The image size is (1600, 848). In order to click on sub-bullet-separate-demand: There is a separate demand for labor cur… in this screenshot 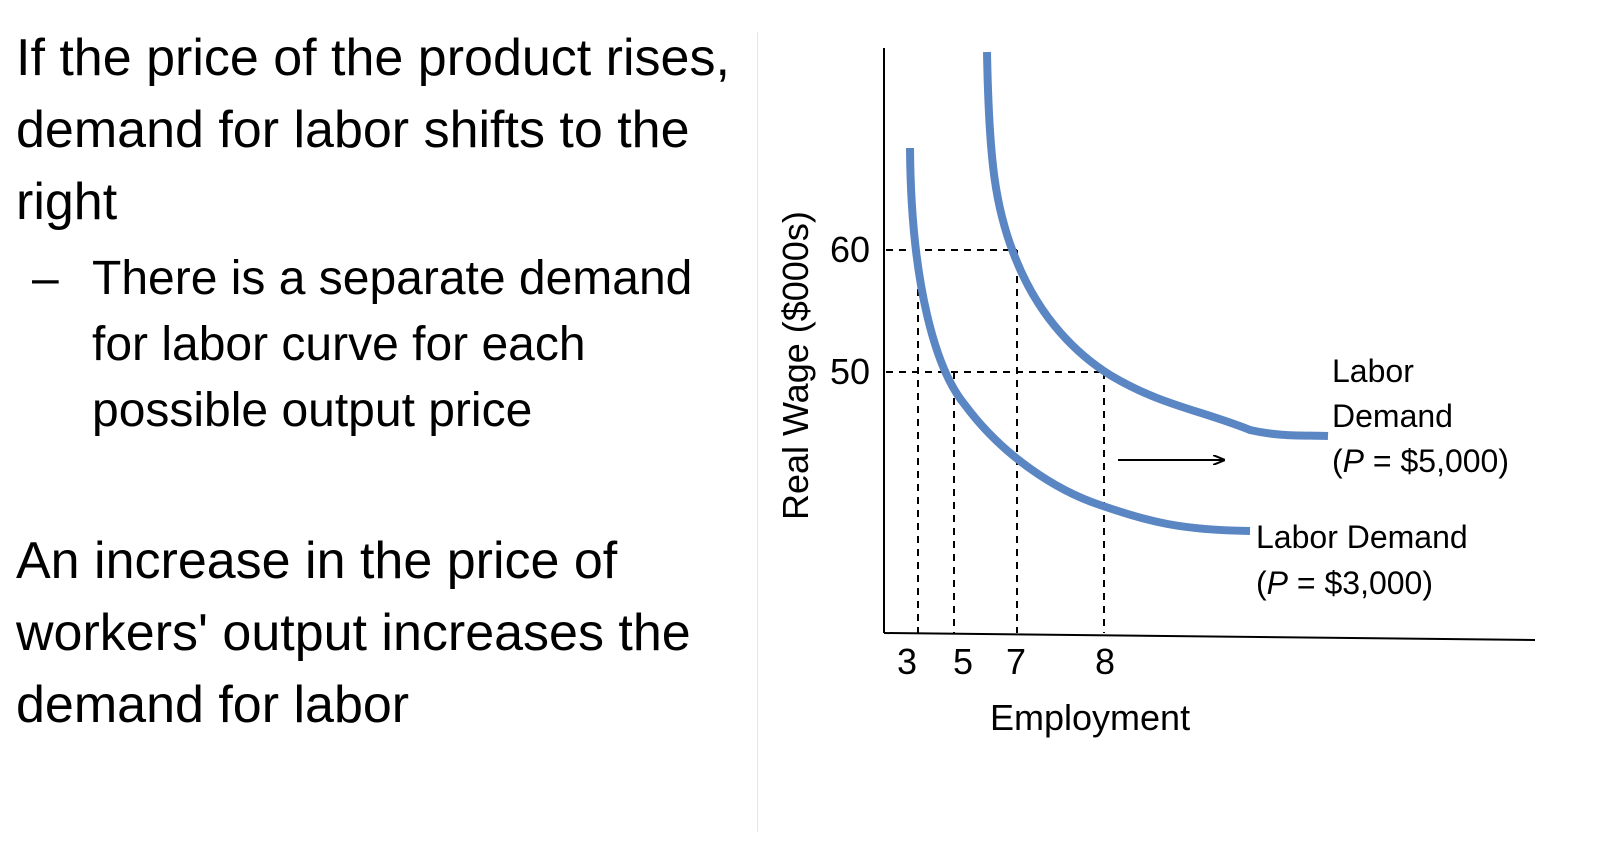, I will do `click(392, 344)`.